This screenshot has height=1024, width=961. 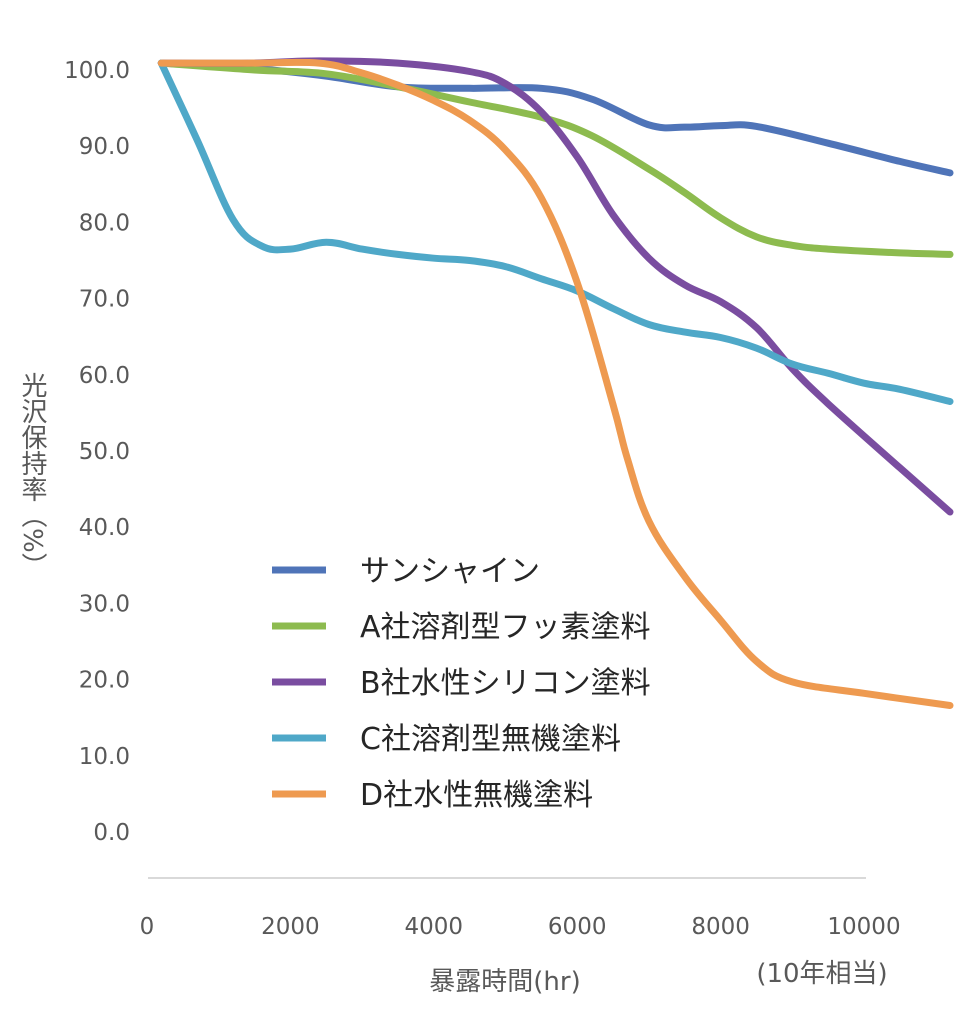 I want to click on legend-label-5: D社水性無機塗料, so click(x=476, y=795).